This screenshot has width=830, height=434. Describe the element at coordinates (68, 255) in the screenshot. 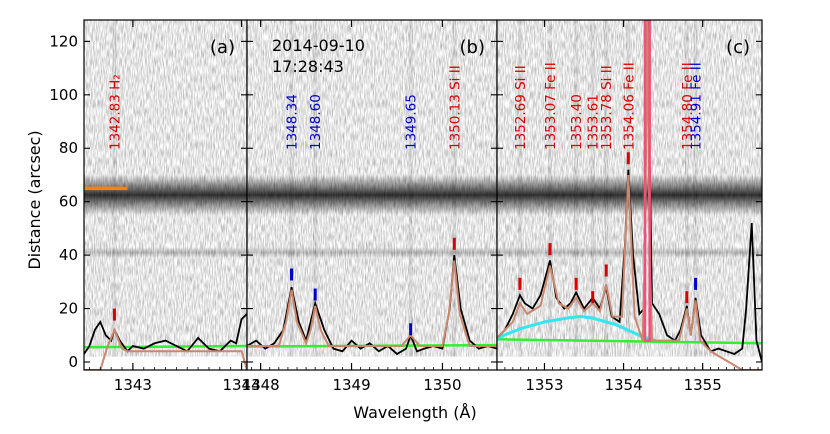

I see `y-tick-label: 40` at that location.